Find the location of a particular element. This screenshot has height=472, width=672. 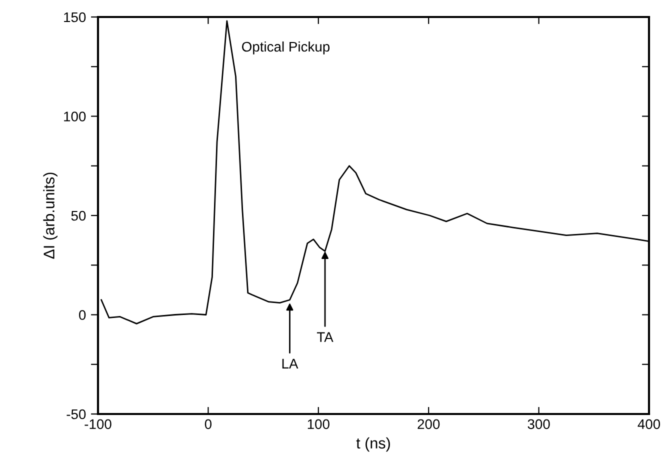

x-tick-label: 400 is located at coordinates (649, 424).